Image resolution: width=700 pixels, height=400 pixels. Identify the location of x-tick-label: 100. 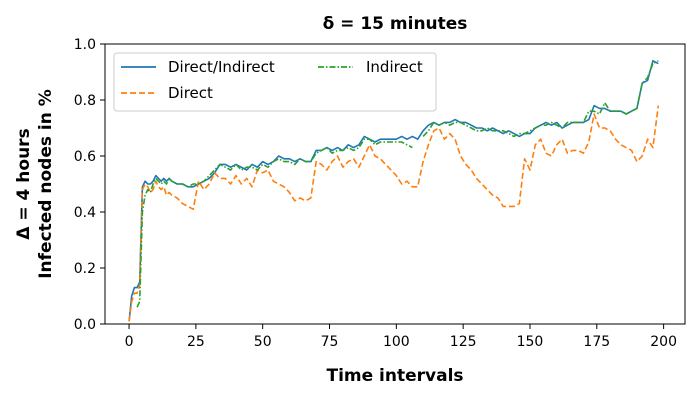
(396, 342).